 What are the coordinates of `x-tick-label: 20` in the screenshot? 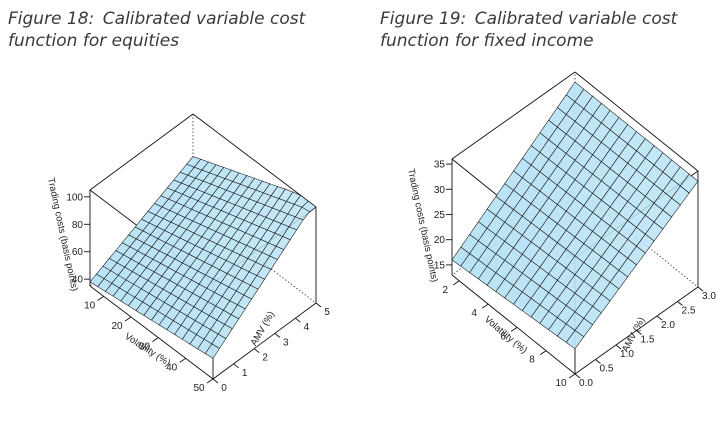 It's located at (117, 326).